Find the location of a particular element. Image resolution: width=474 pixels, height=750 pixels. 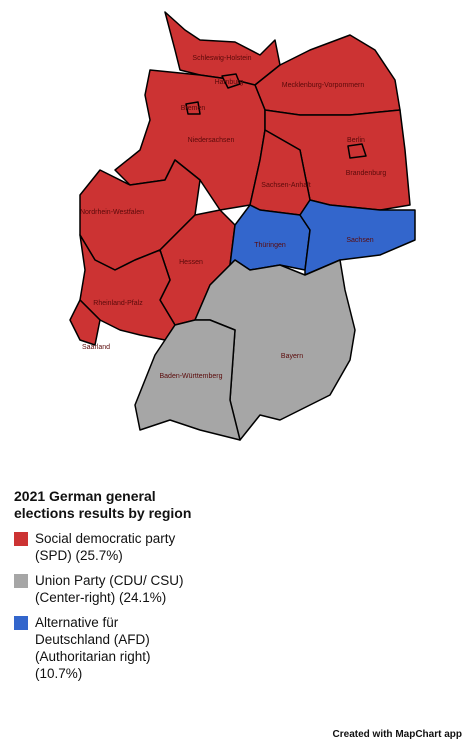

legend-label: Social democratic party (SPD) (25.7%) is located at coordinates (105, 547).